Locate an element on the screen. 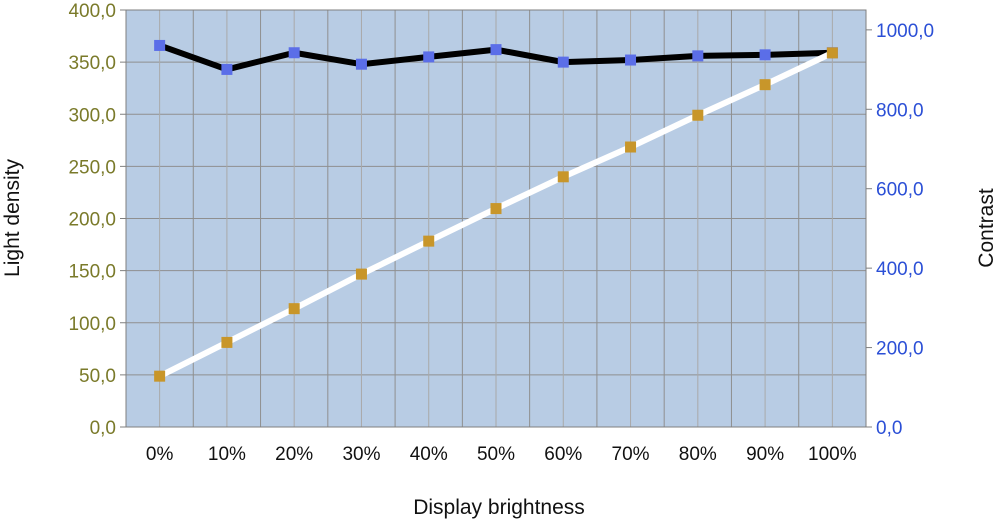 This screenshot has width=1000, height=521. x-tick-label: 50% is located at coordinates (496, 454).